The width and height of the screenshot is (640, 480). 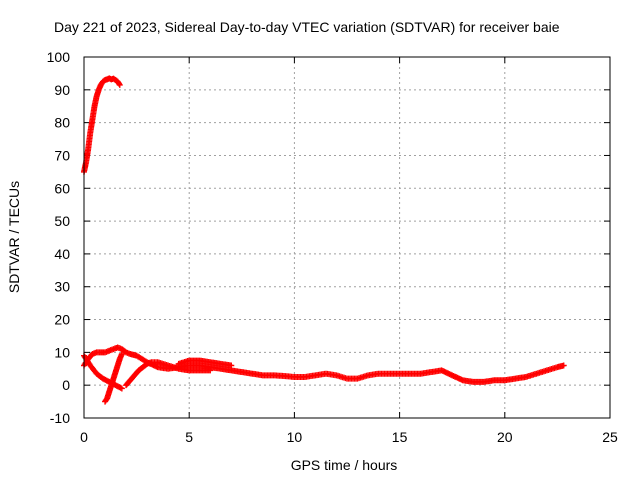 I want to click on y-tick-label: -10, so click(x=60, y=418).